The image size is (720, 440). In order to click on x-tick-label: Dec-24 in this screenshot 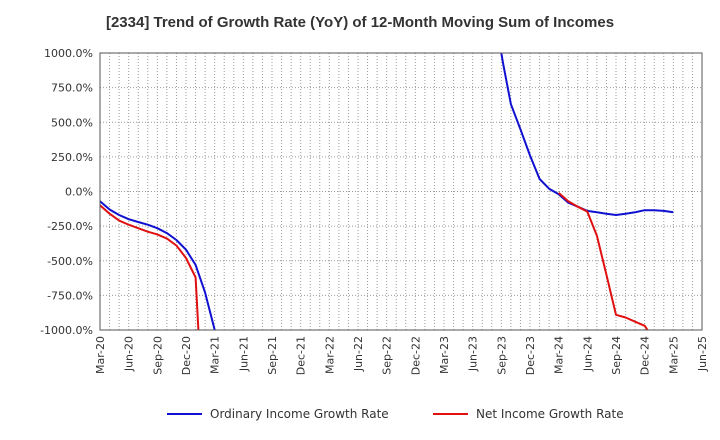, I will do `click(645, 355)`.